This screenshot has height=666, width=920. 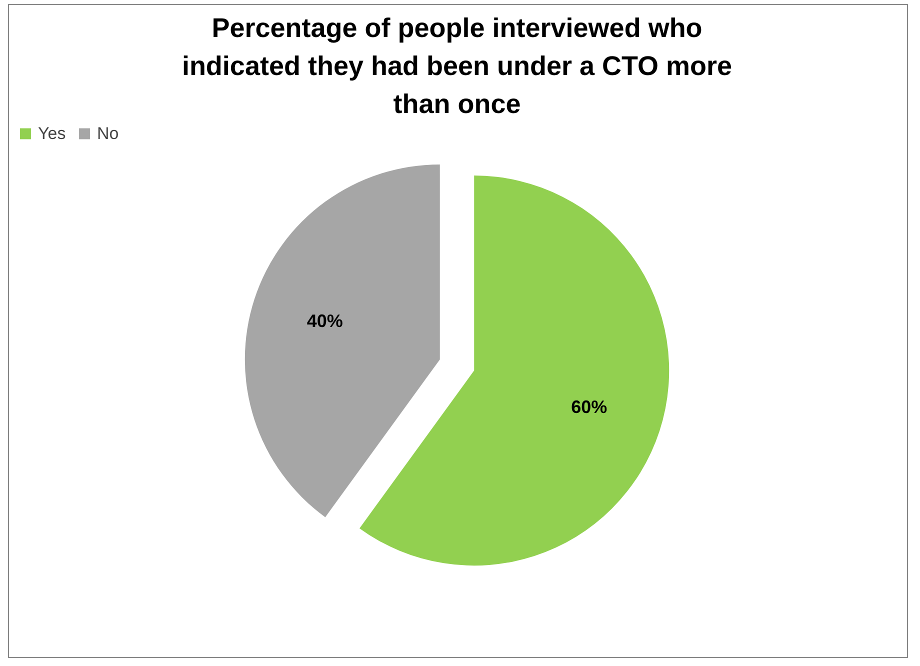 What do you see at coordinates (52, 133) in the screenshot?
I see `legend-label: Yes` at bounding box center [52, 133].